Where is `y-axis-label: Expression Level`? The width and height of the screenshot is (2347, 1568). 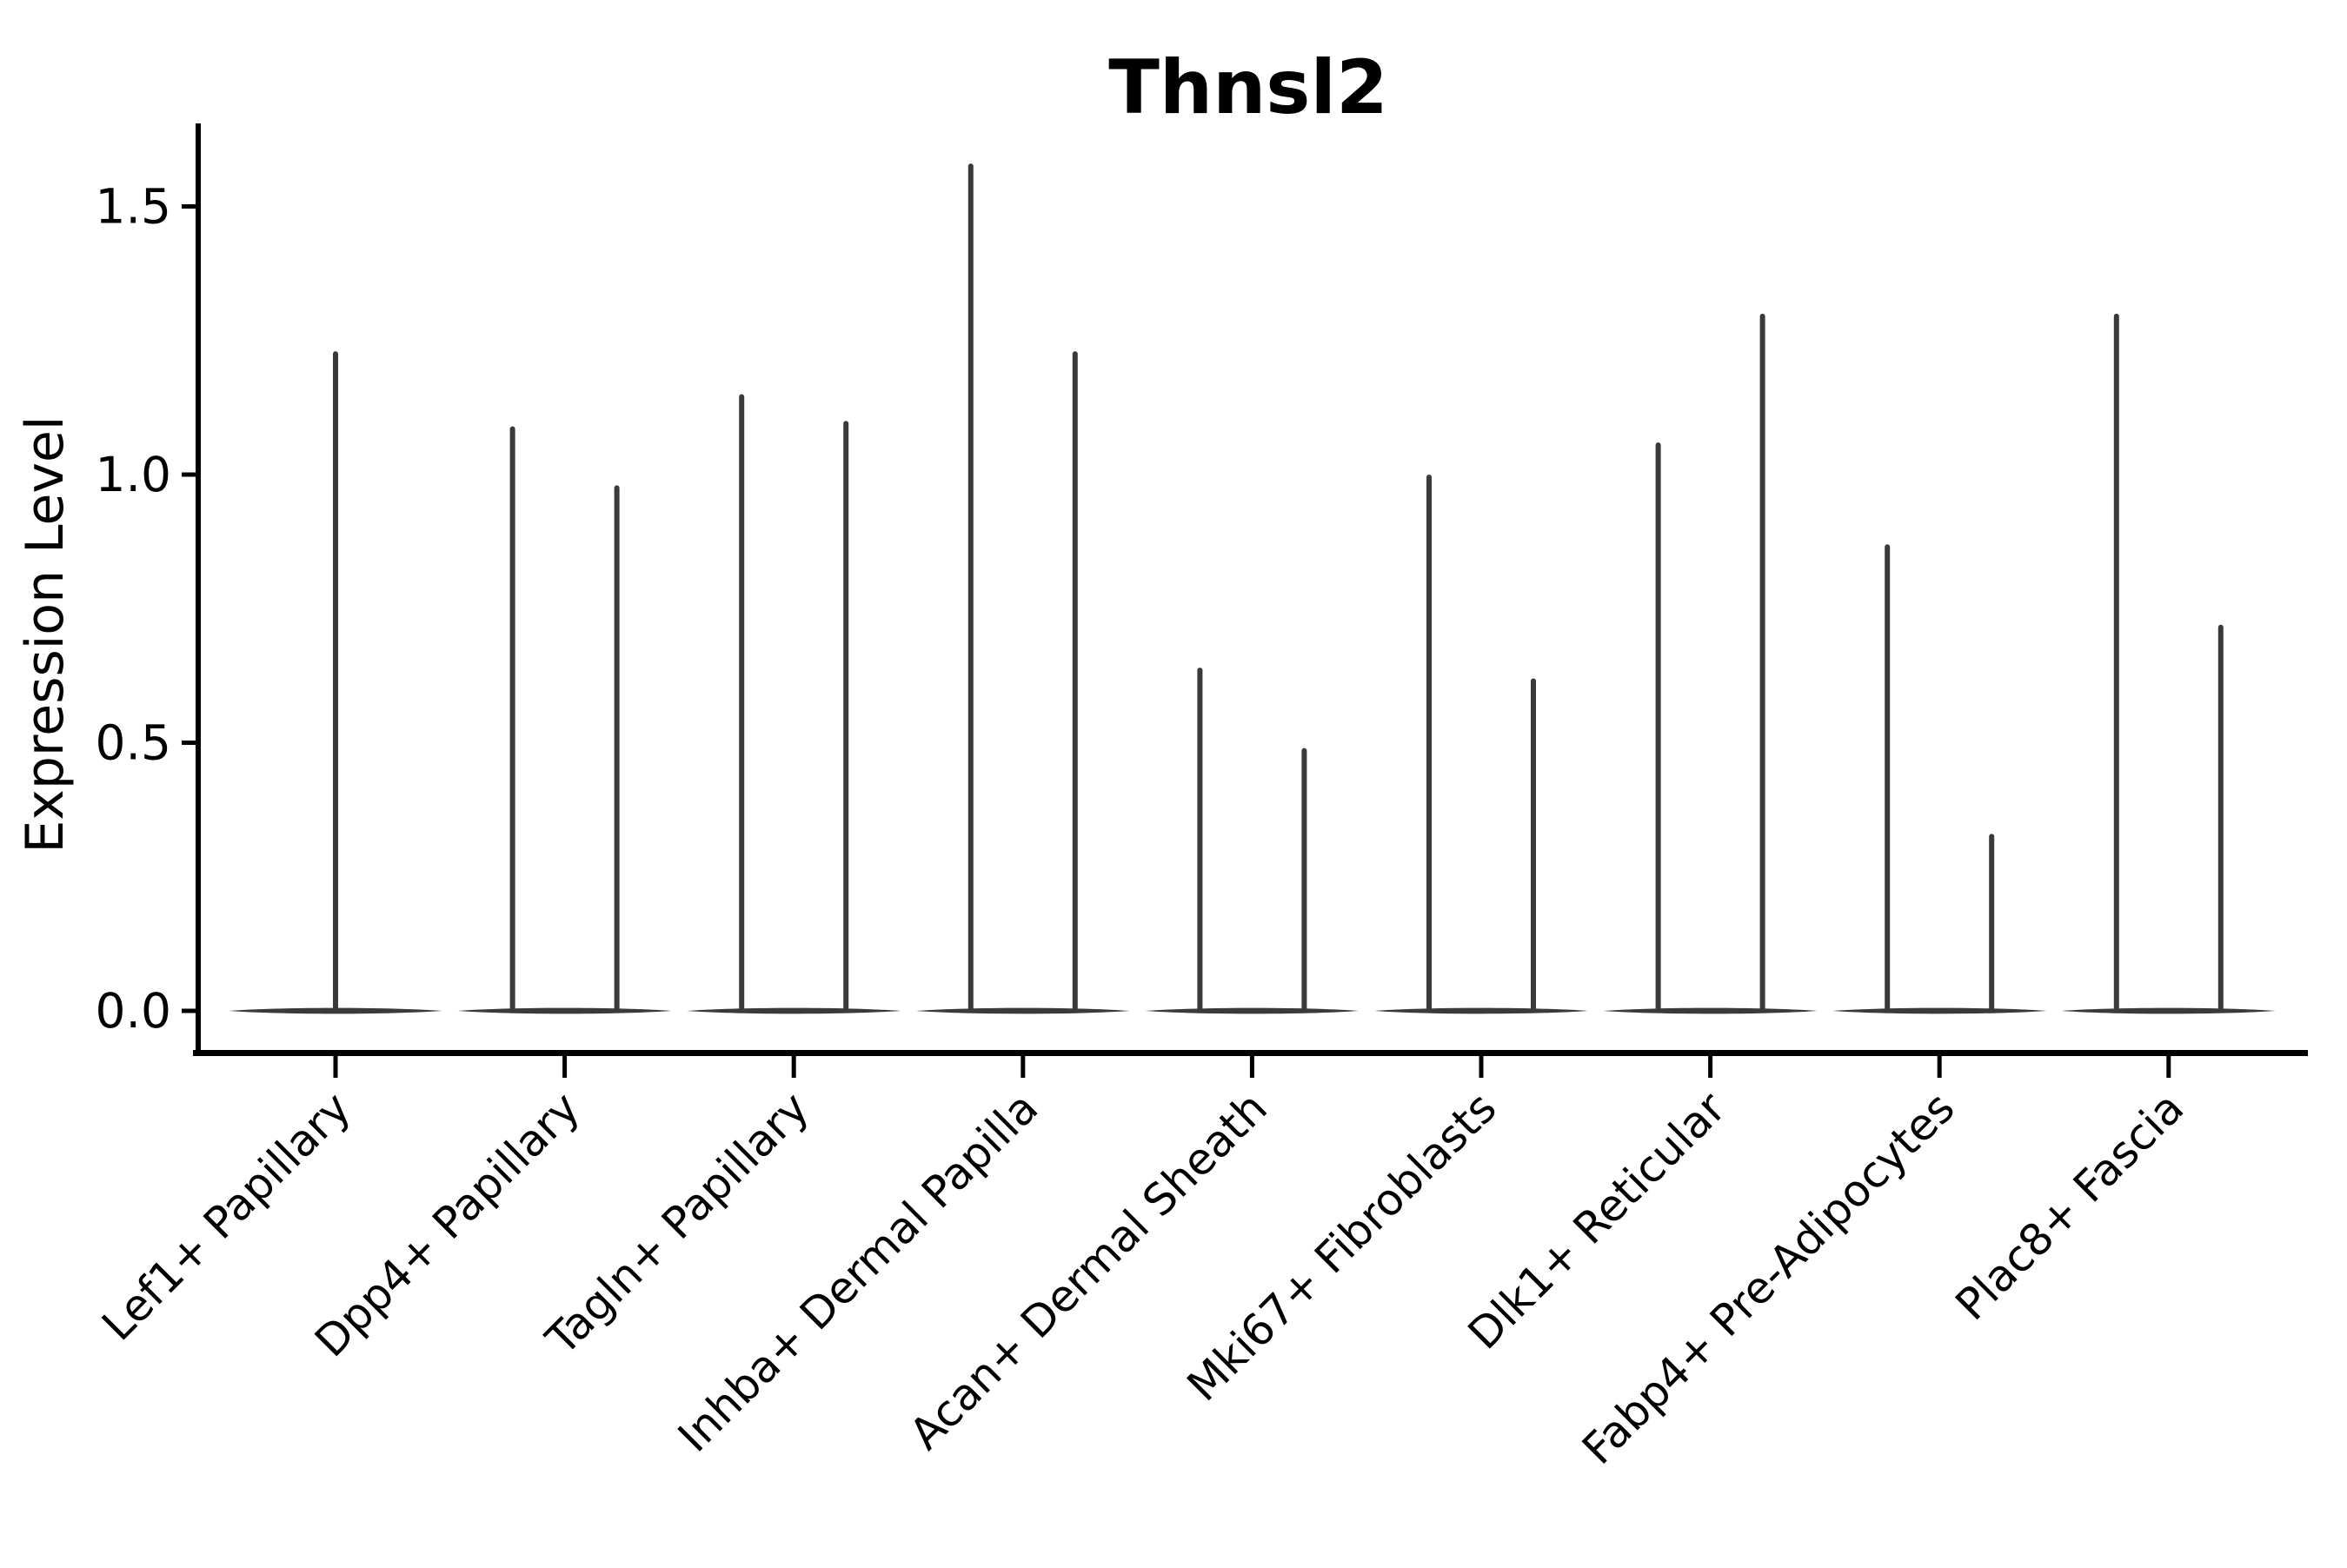 y-axis-label: Expression Level is located at coordinates (46, 634).